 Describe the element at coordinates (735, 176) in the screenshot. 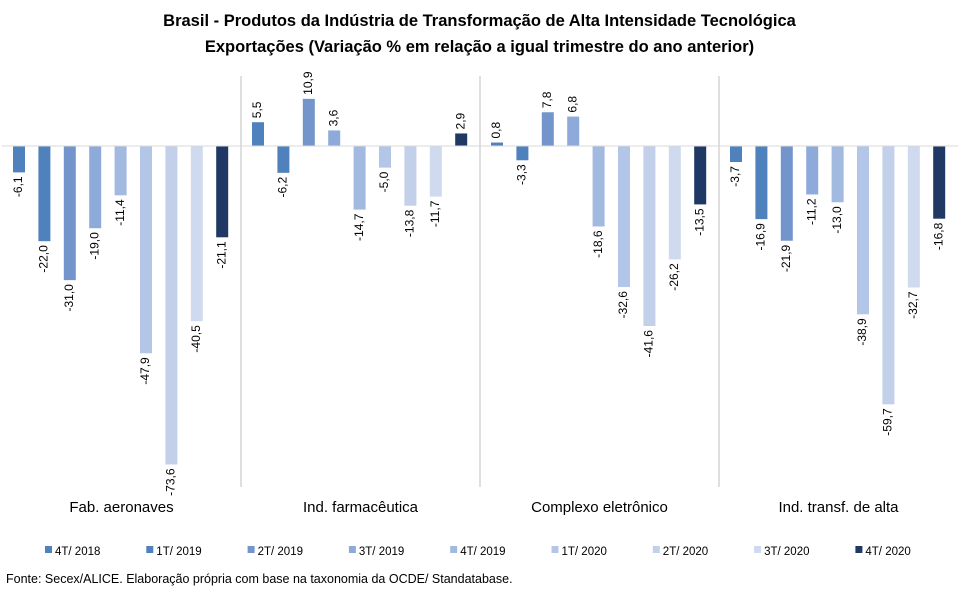

I see `data-label: -3,7` at that location.